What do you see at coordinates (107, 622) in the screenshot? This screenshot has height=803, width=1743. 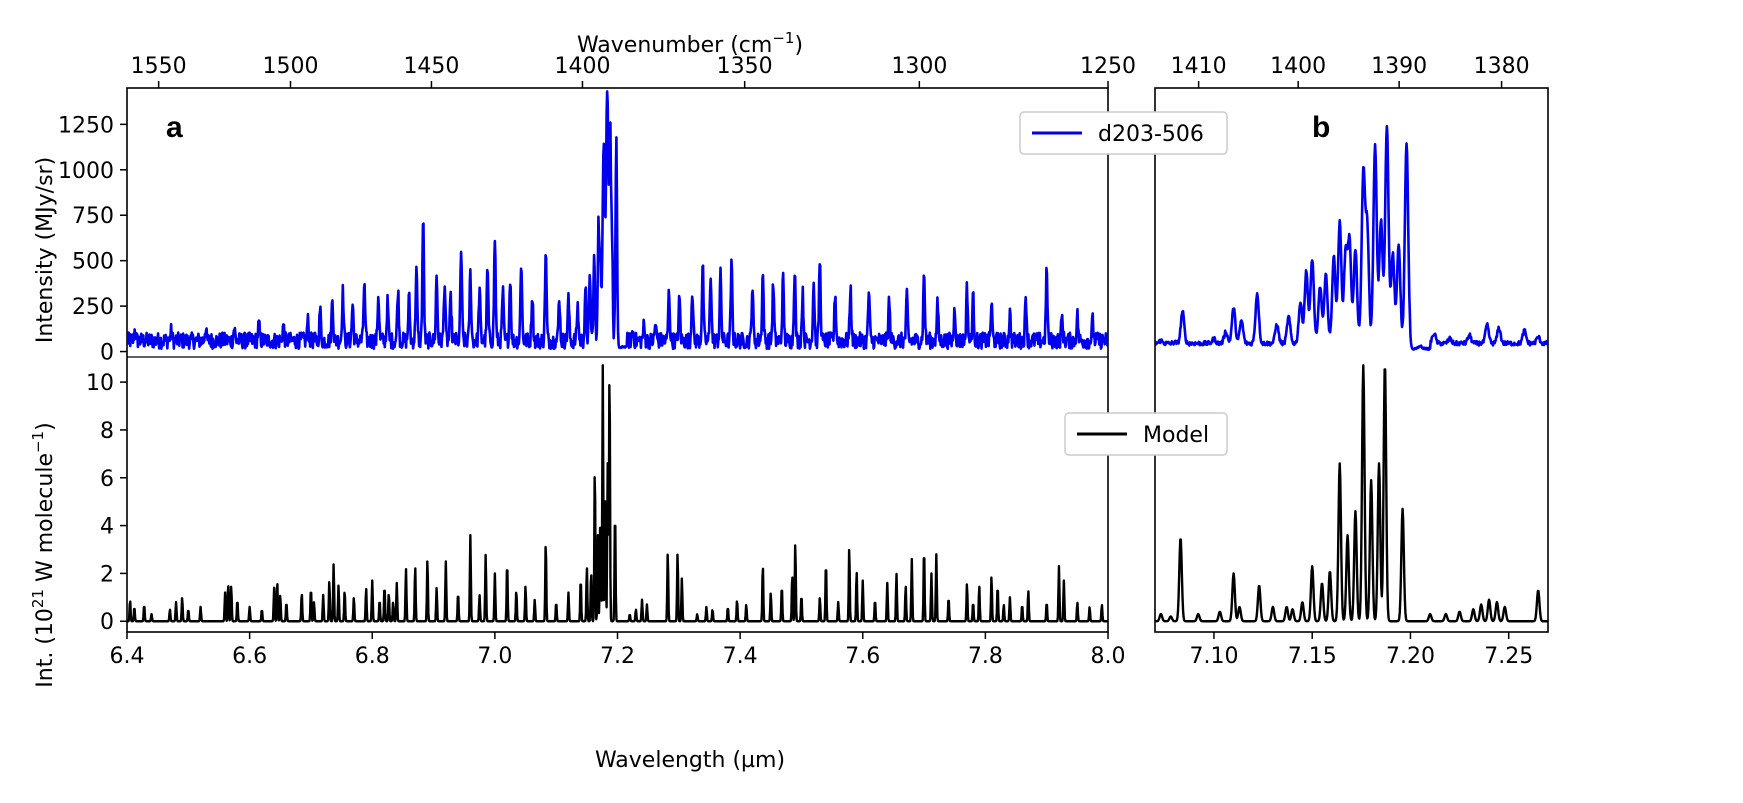 I see `y-tick-label-bottom-0: 0` at bounding box center [107, 622].